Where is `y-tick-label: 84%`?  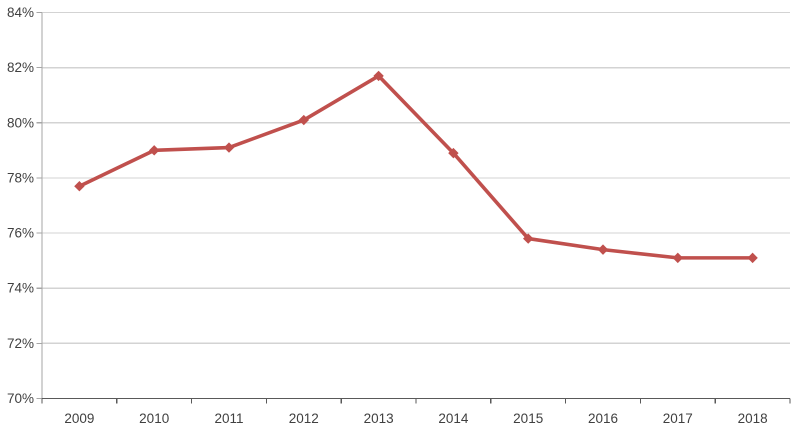
y-tick-label: 84% is located at coordinates (20, 12).